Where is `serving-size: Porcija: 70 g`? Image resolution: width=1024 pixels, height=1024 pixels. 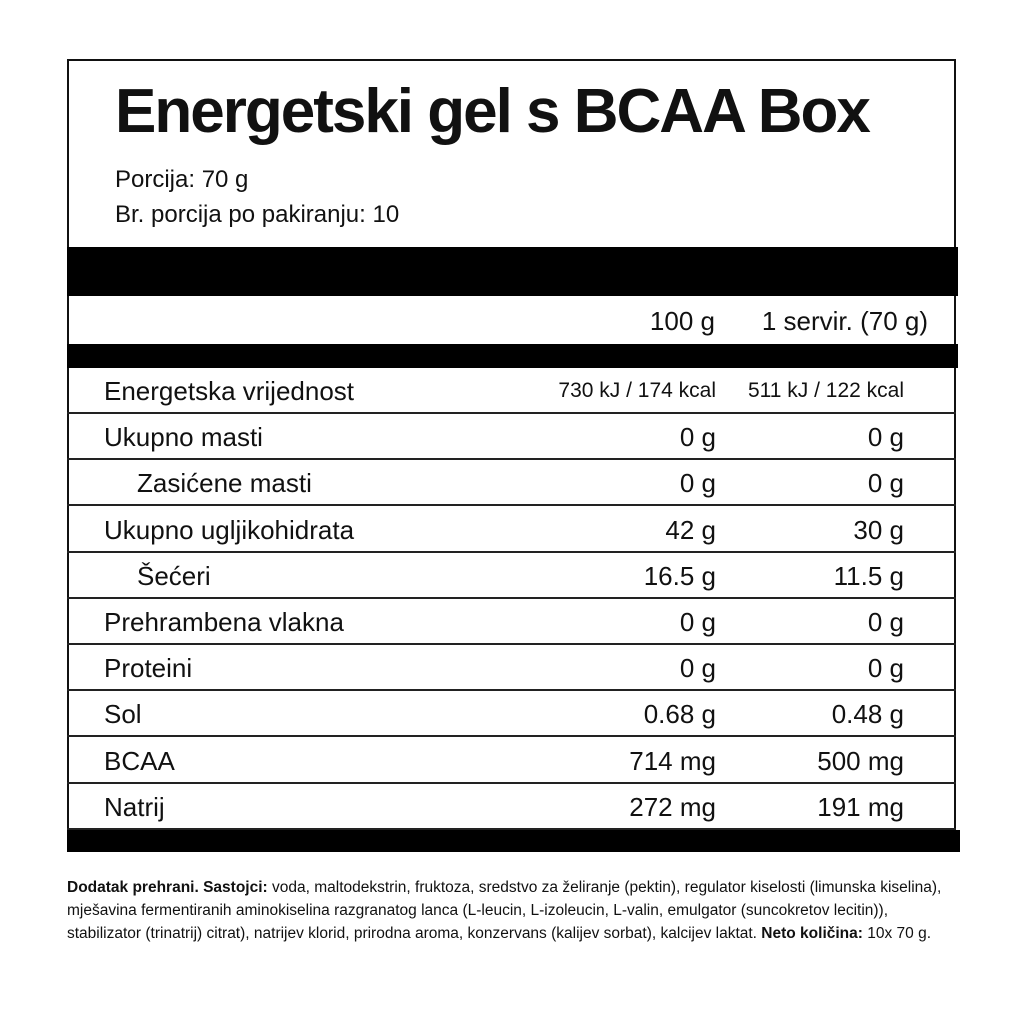 serving-size: Porcija: 70 g is located at coordinates (182, 179).